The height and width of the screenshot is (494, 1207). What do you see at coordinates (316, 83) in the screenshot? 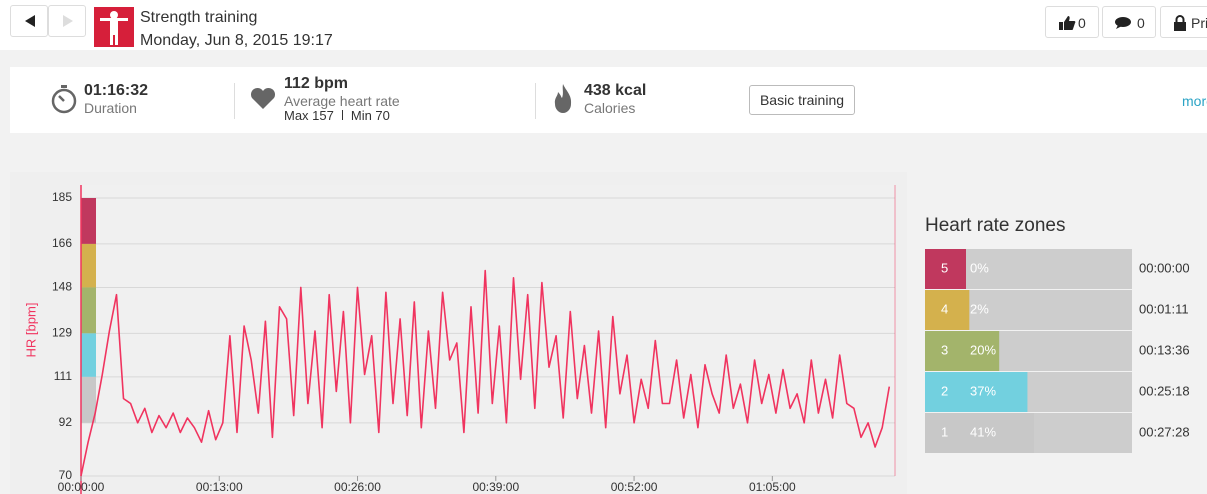
I see `avg-hr-value: 112 bpm` at bounding box center [316, 83].